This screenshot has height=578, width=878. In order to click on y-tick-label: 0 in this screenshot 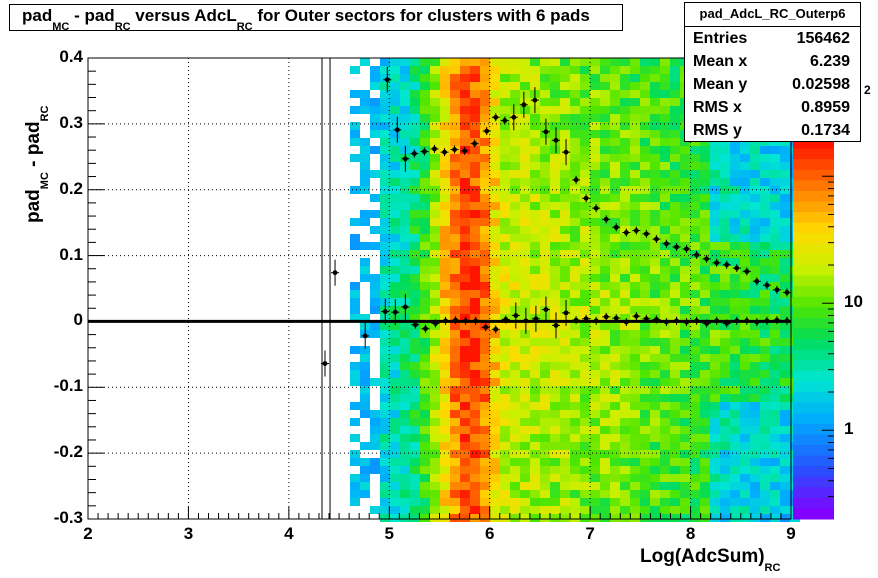, I will do `click(78, 320)`.